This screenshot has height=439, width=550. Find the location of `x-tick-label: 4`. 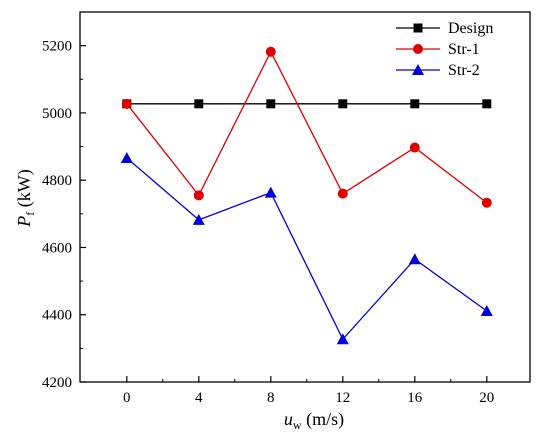

x-tick-label: 4 is located at coordinates (199, 398).